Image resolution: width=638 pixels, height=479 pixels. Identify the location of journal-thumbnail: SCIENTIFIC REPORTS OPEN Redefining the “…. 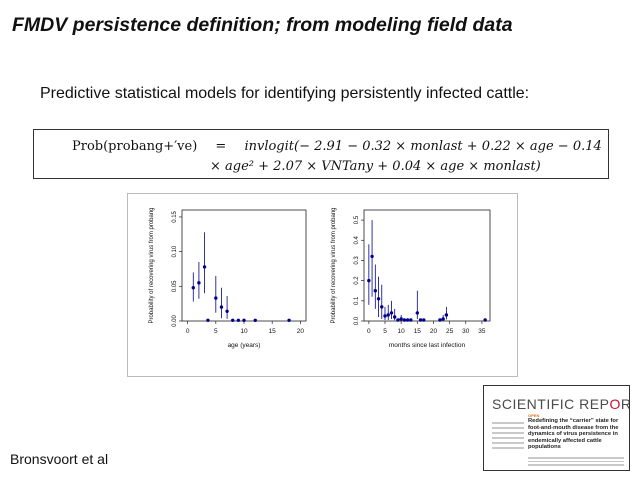
(556, 428).